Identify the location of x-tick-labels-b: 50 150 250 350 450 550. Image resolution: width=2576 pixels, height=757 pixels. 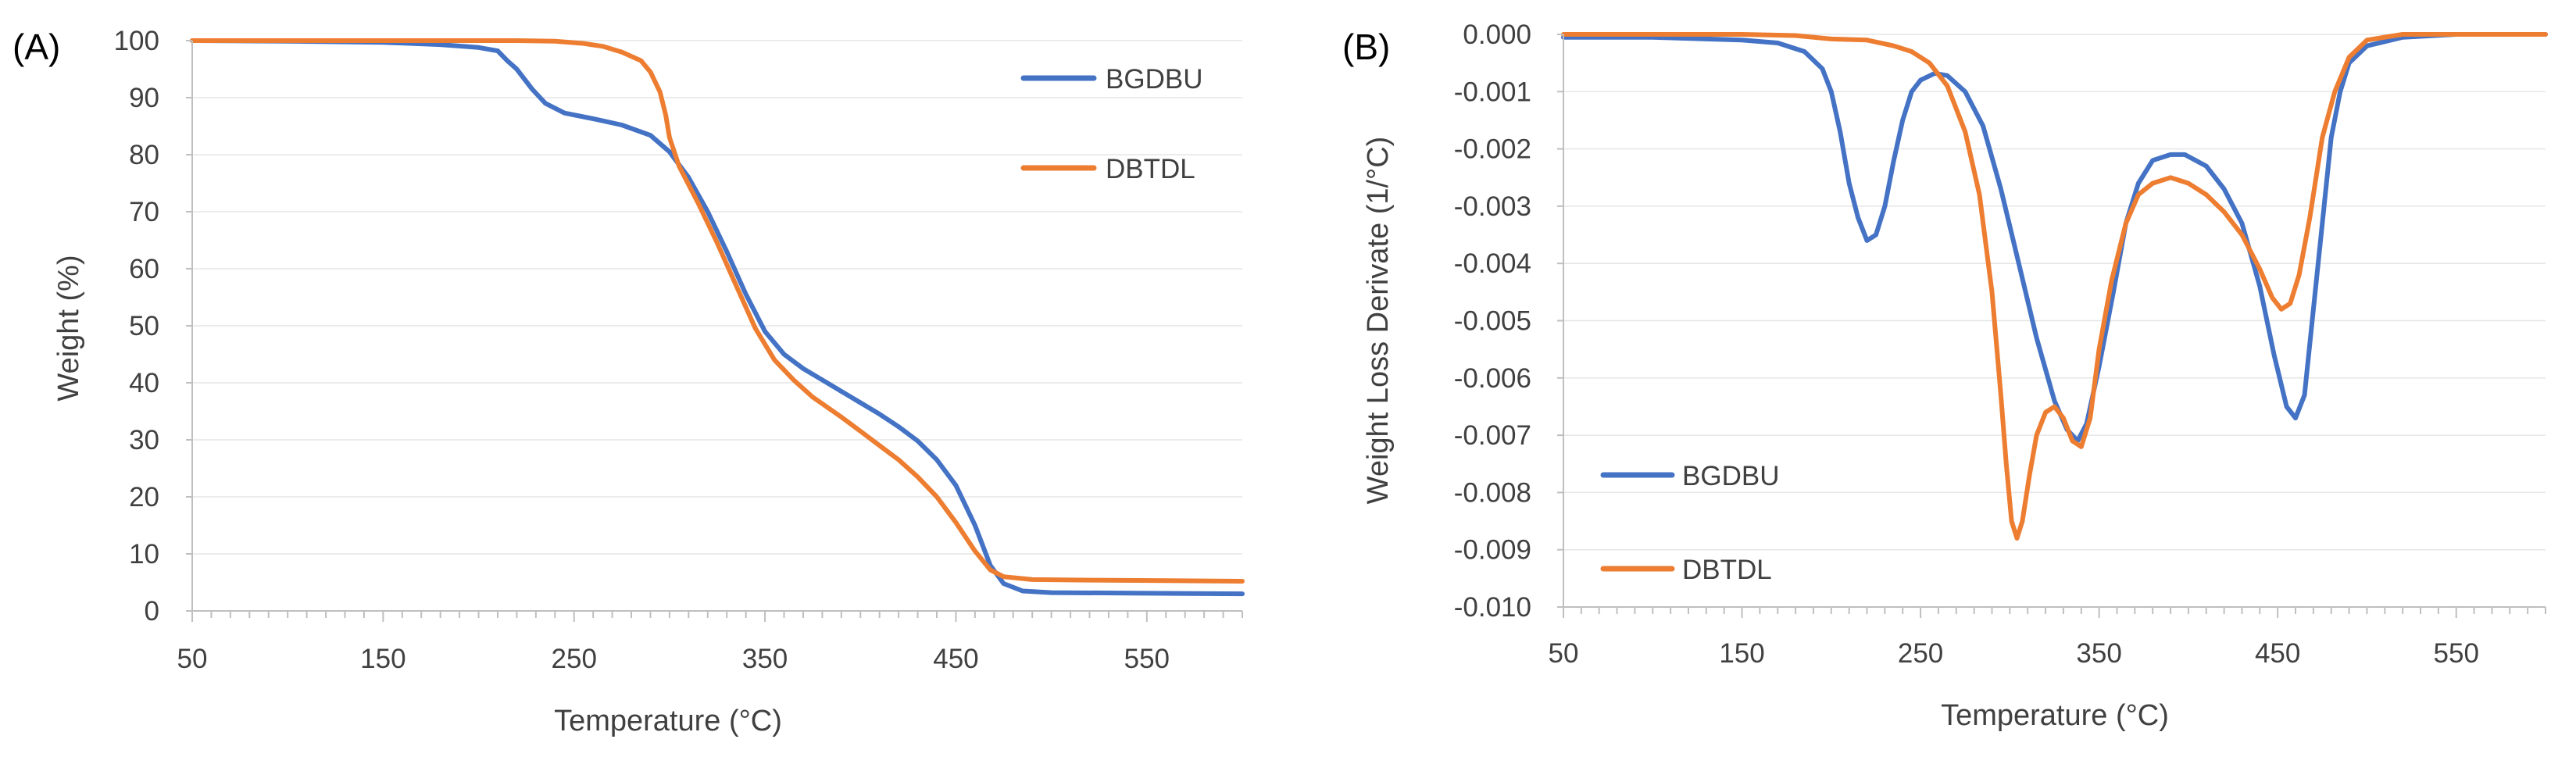
(2014, 653).